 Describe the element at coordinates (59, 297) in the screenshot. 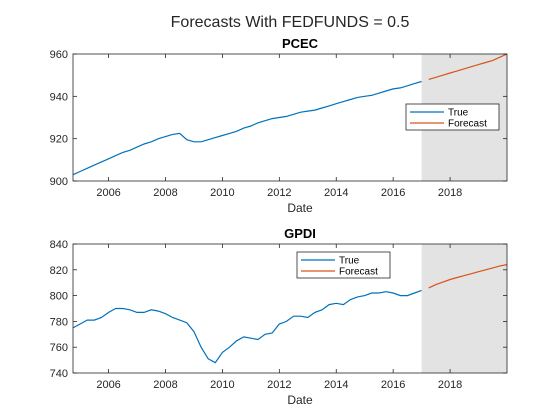

I see `y-tick-label: 800` at that location.